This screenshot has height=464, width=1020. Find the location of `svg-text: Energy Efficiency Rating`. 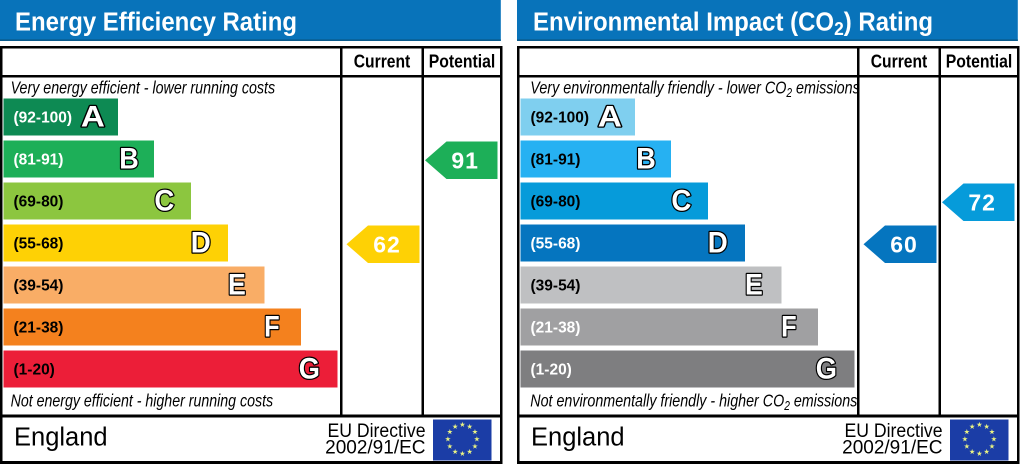

svg-text: Energy Efficiency Rating is located at coordinates (156, 23).